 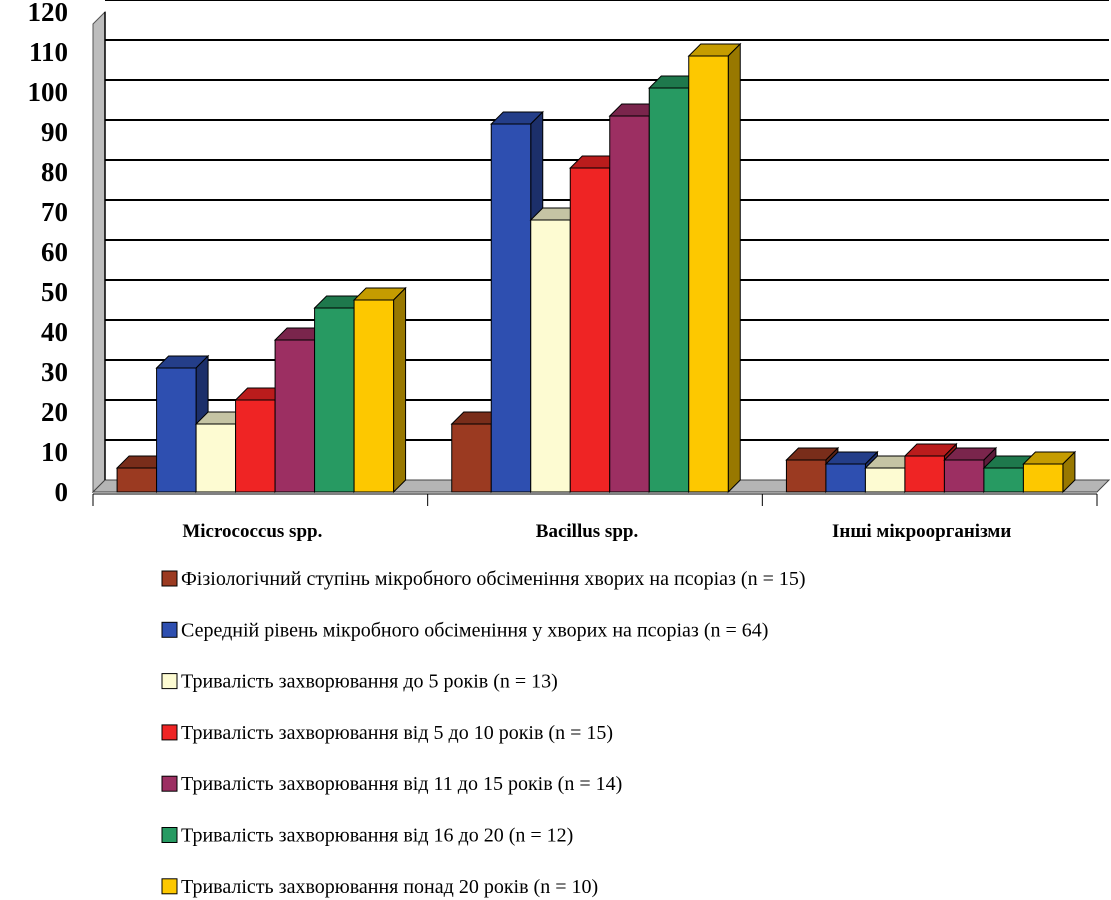 What do you see at coordinates (252, 531) in the screenshot?
I see `x-category-label: Micrococcus spp.` at bounding box center [252, 531].